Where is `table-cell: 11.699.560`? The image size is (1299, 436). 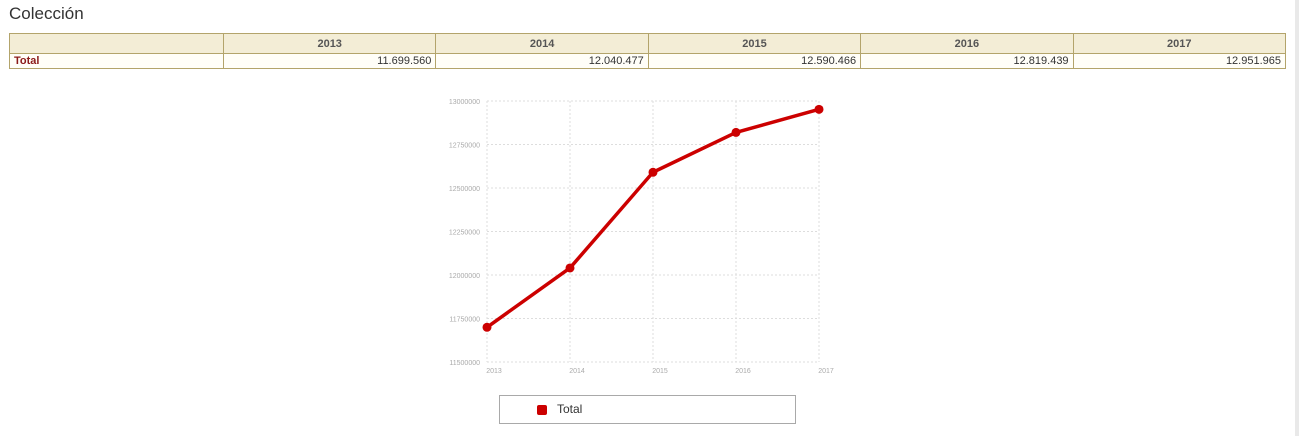 table-cell: 11.699.560 is located at coordinates (329, 61).